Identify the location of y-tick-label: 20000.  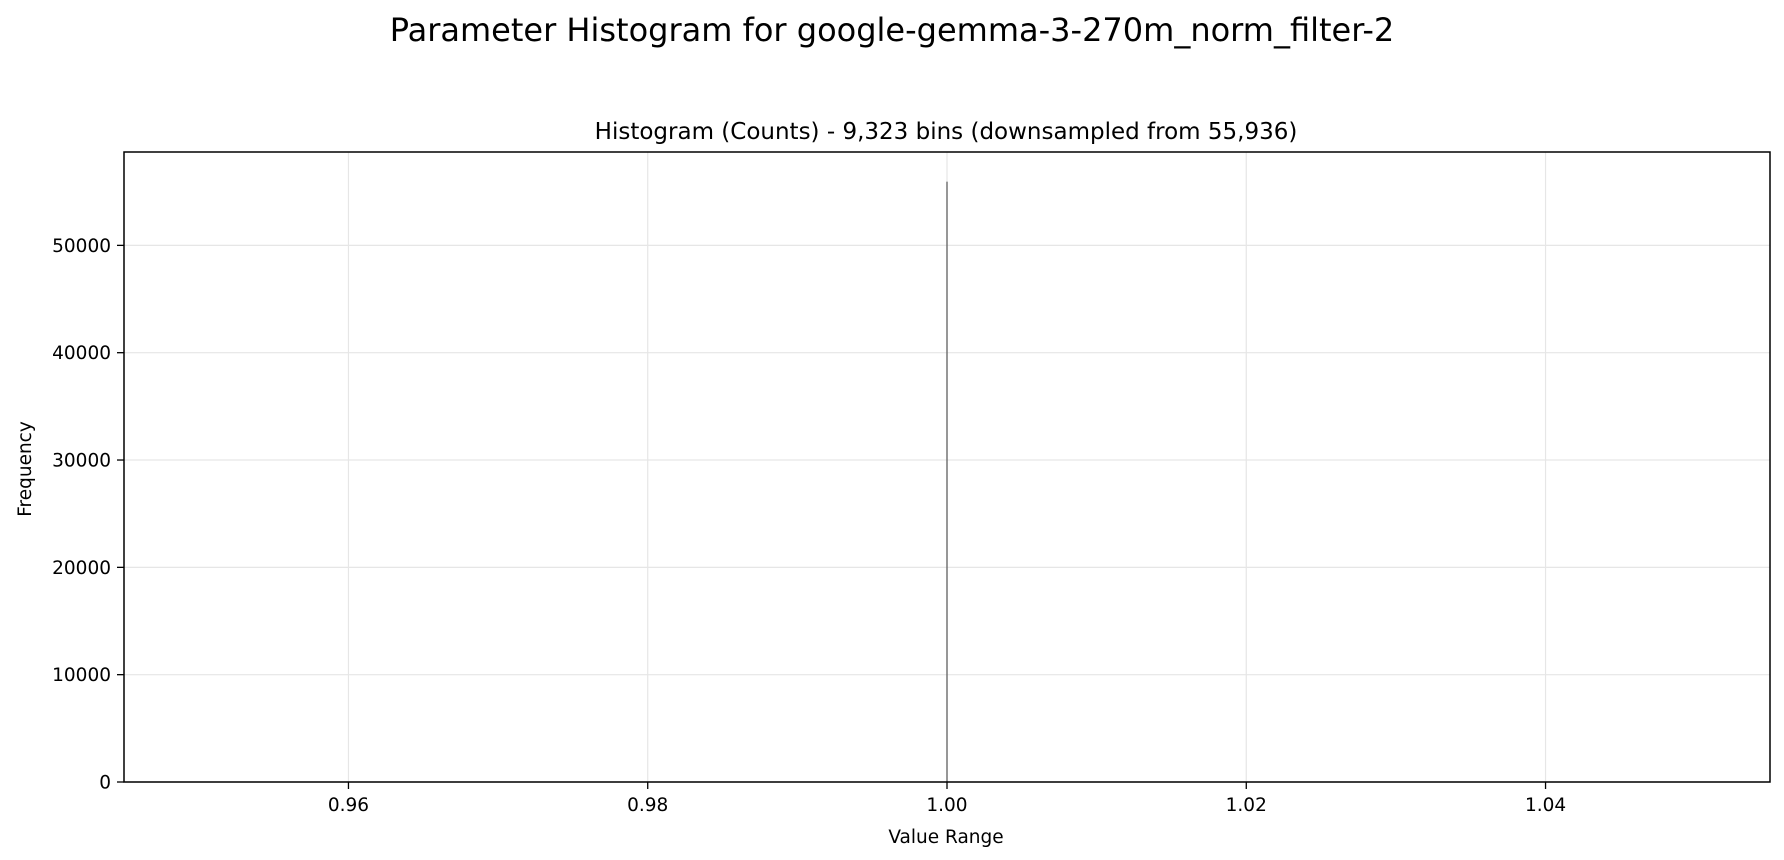
(81, 568).